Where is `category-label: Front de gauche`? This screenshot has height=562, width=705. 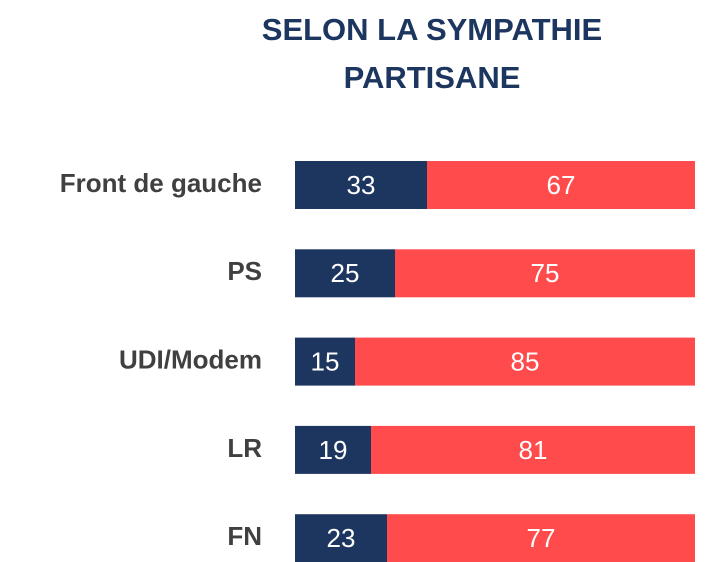 category-label: Front de gauche is located at coordinates (161, 183).